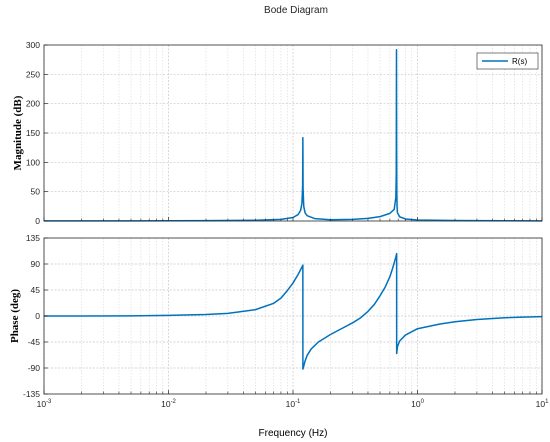  Describe the element at coordinates (293, 404) in the screenshot. I see `x-tick-label: 10⁻¹` at that location.